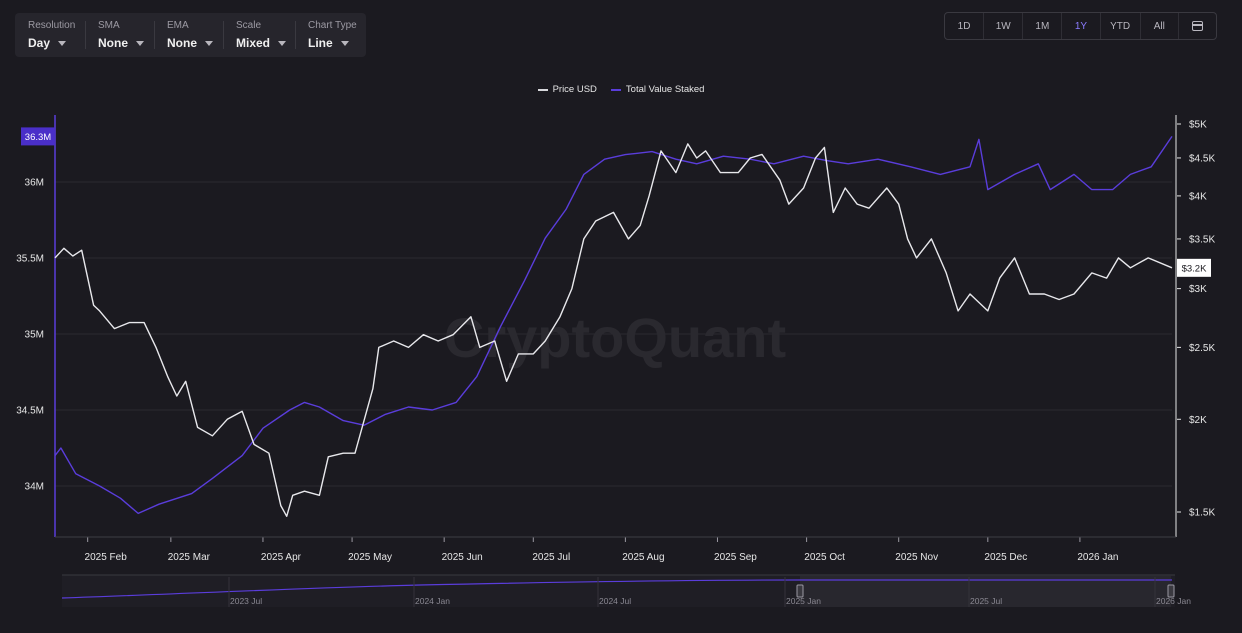  Describe the element at coordinates (643, 557) in the screenshot. I see `x-axis-tick-label: 2025 Aug` at that location.